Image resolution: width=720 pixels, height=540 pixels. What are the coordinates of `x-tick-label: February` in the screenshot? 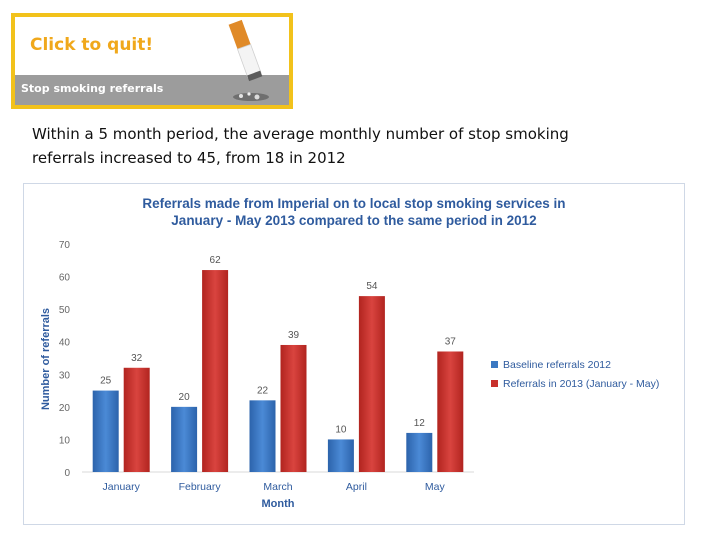 It's located at (200, 487).